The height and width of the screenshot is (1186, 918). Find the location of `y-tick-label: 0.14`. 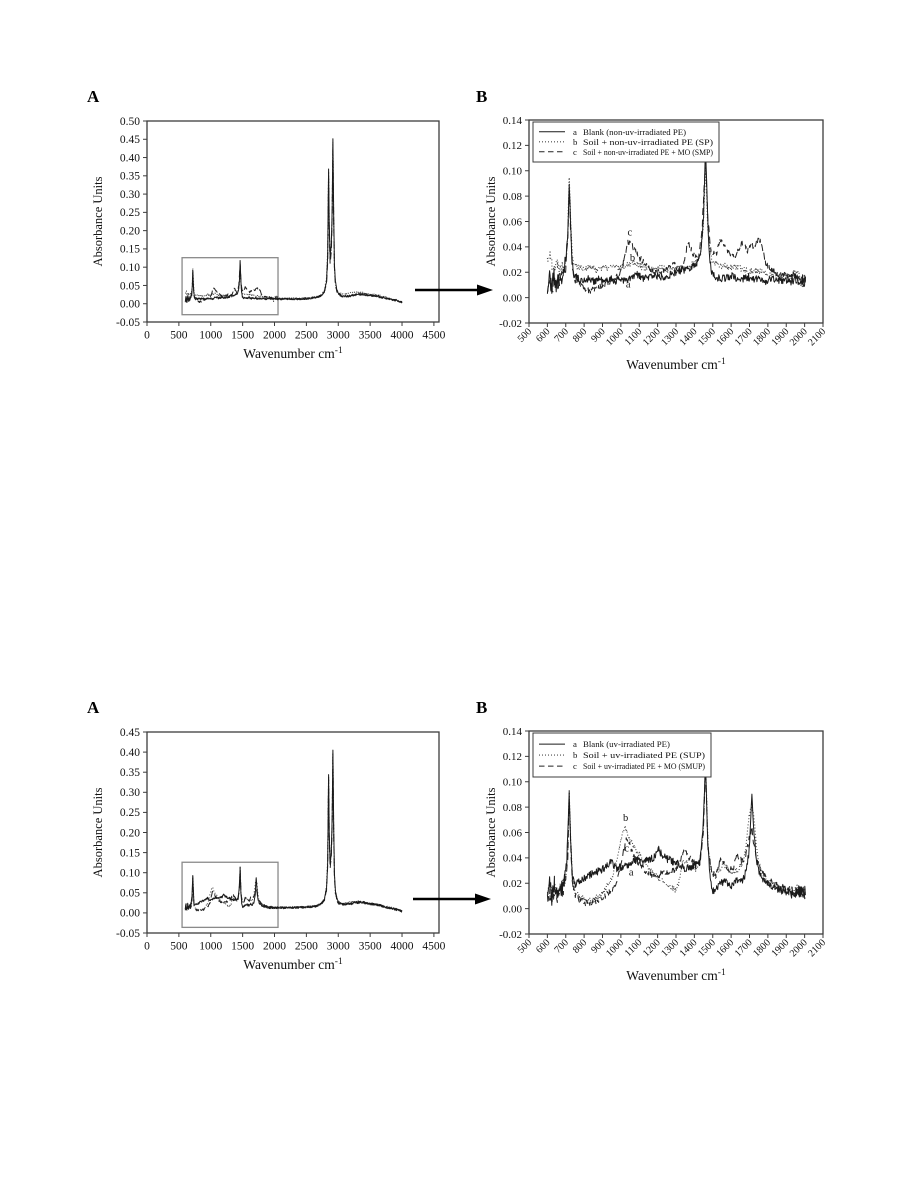

y-tick-label: 0.14 is located at coordinates (513, 732).